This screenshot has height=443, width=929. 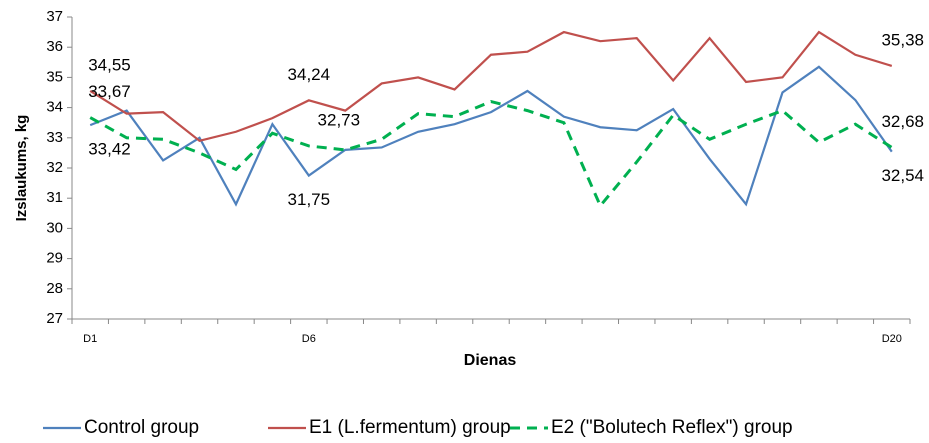 What do you see at coordinates (54, 46) in the screenshot?
I see `y-tick-label: 36` at bounding box center [54, 46].